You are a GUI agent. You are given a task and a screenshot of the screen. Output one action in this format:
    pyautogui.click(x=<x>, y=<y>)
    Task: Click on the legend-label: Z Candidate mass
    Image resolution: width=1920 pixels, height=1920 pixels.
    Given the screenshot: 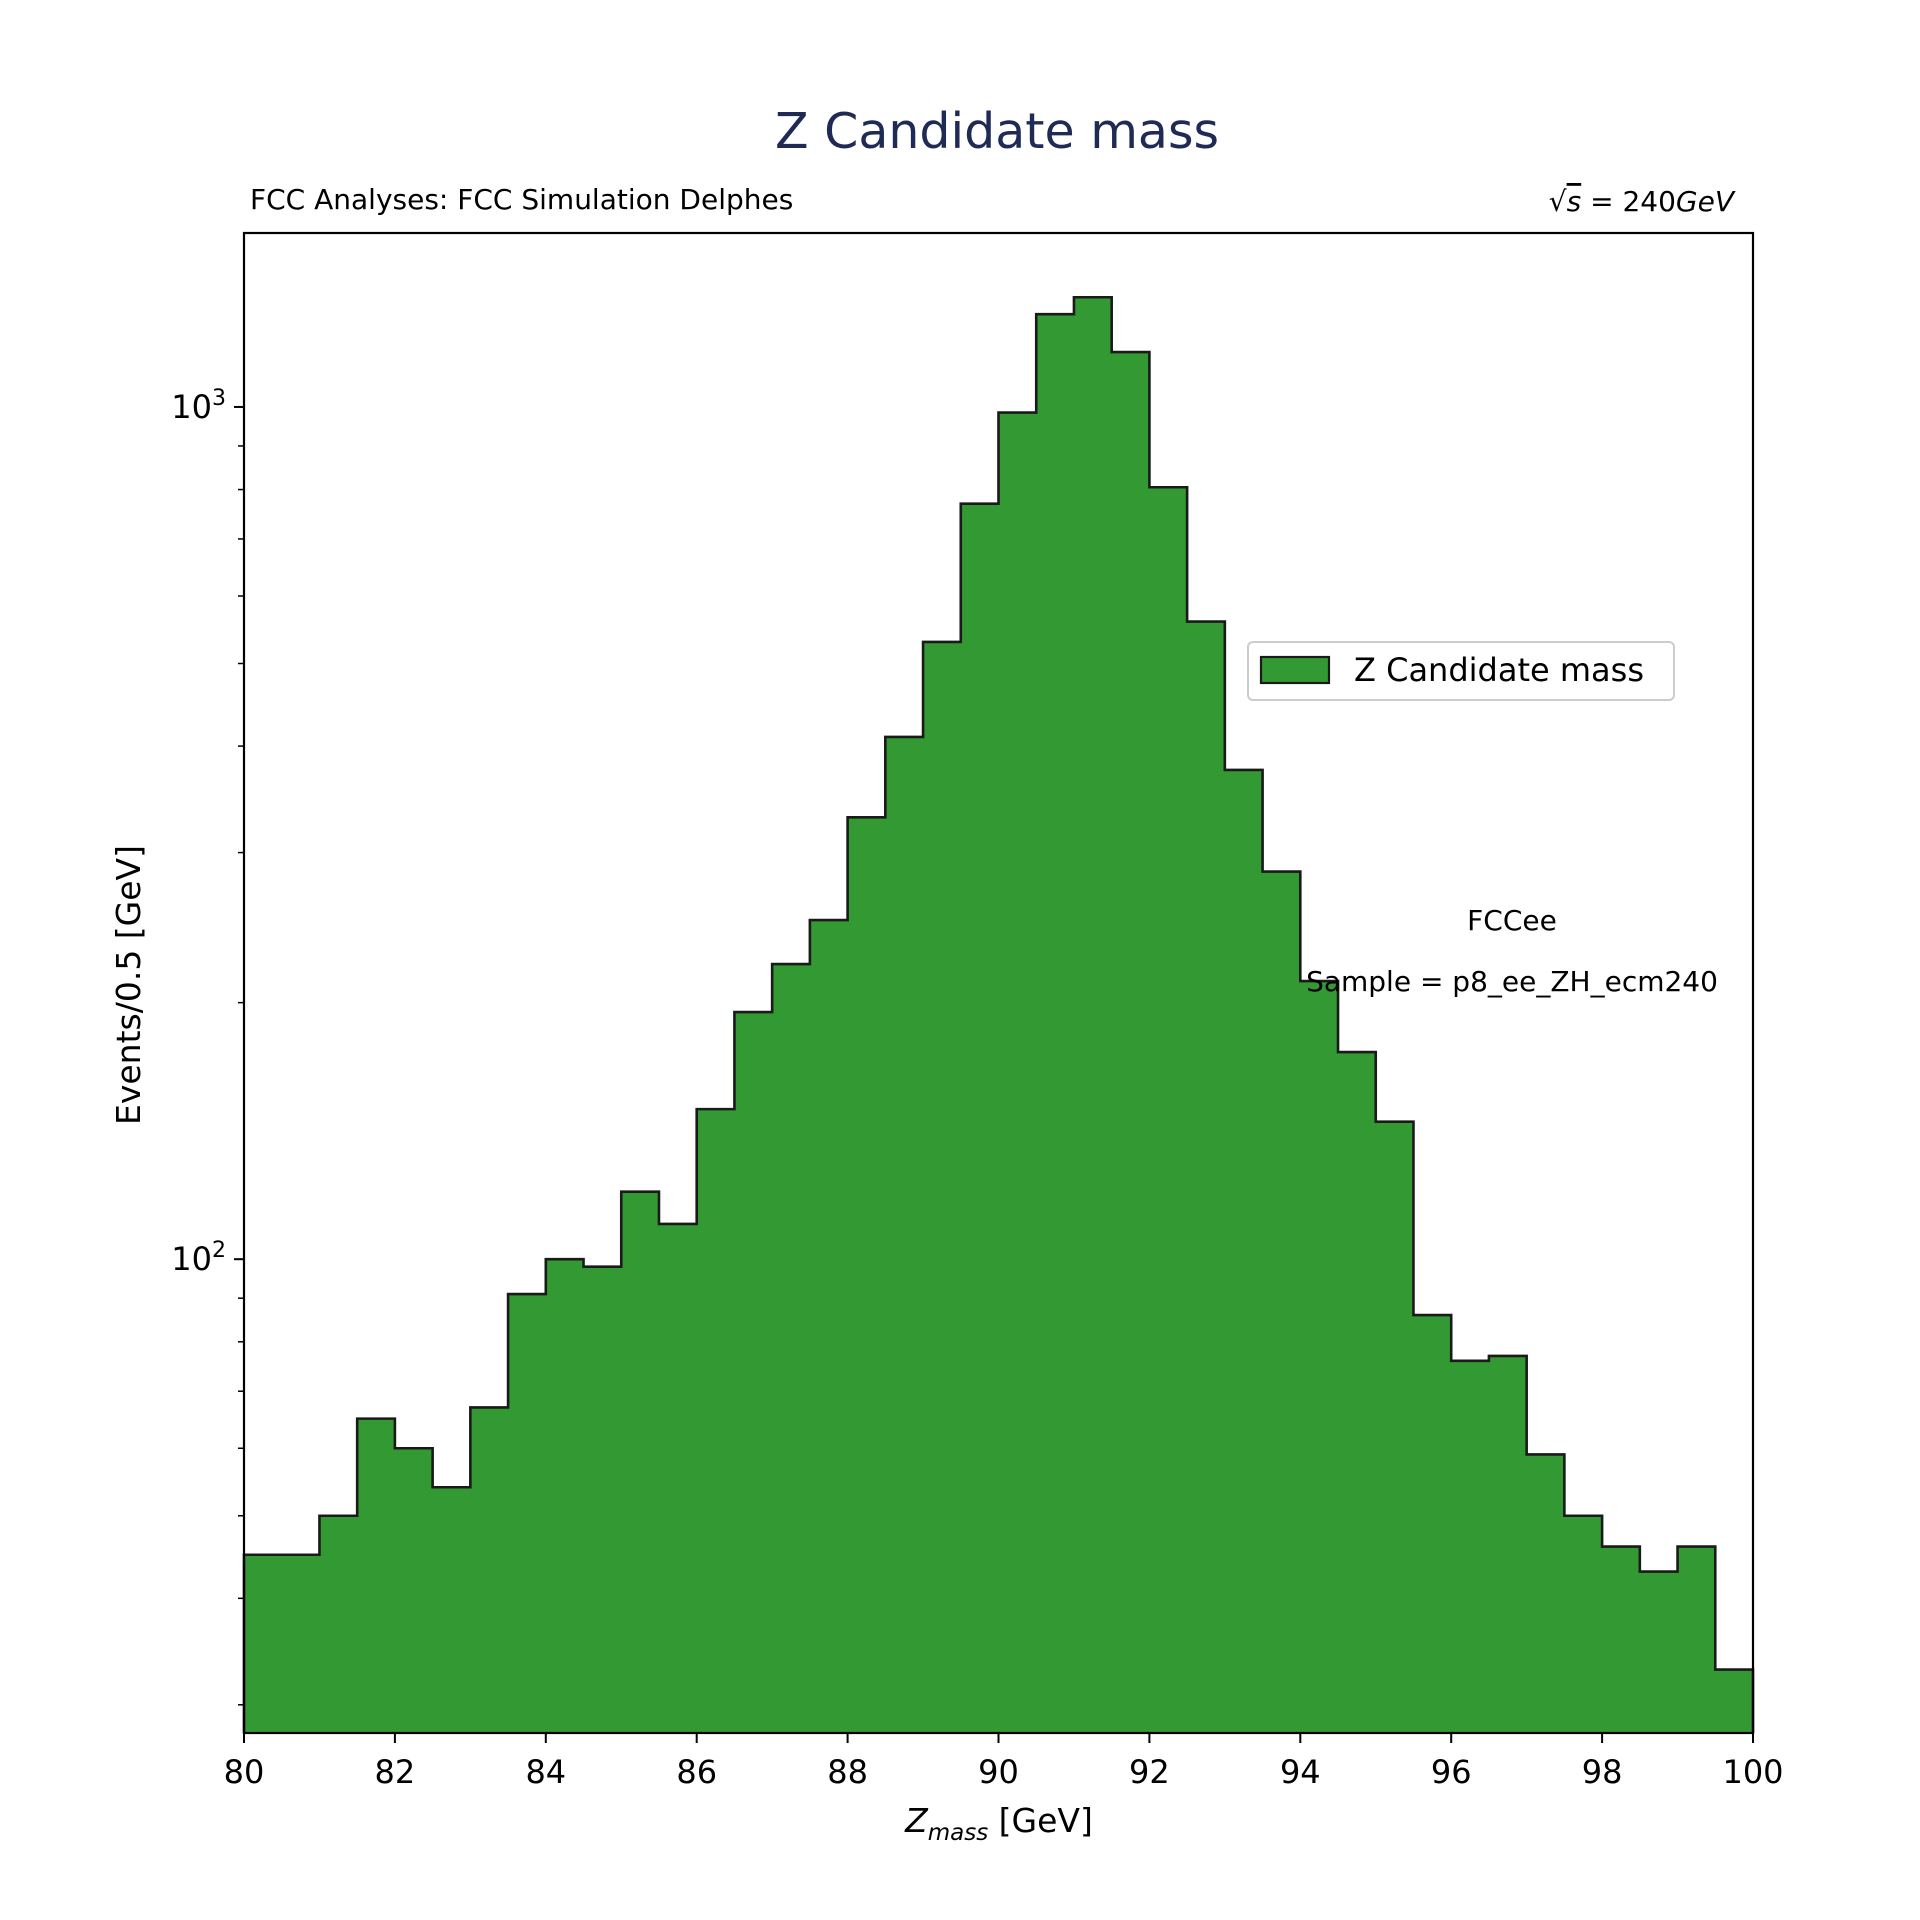 What is the action you would take?
    pyautogui.click(x=1499, y=670)
    